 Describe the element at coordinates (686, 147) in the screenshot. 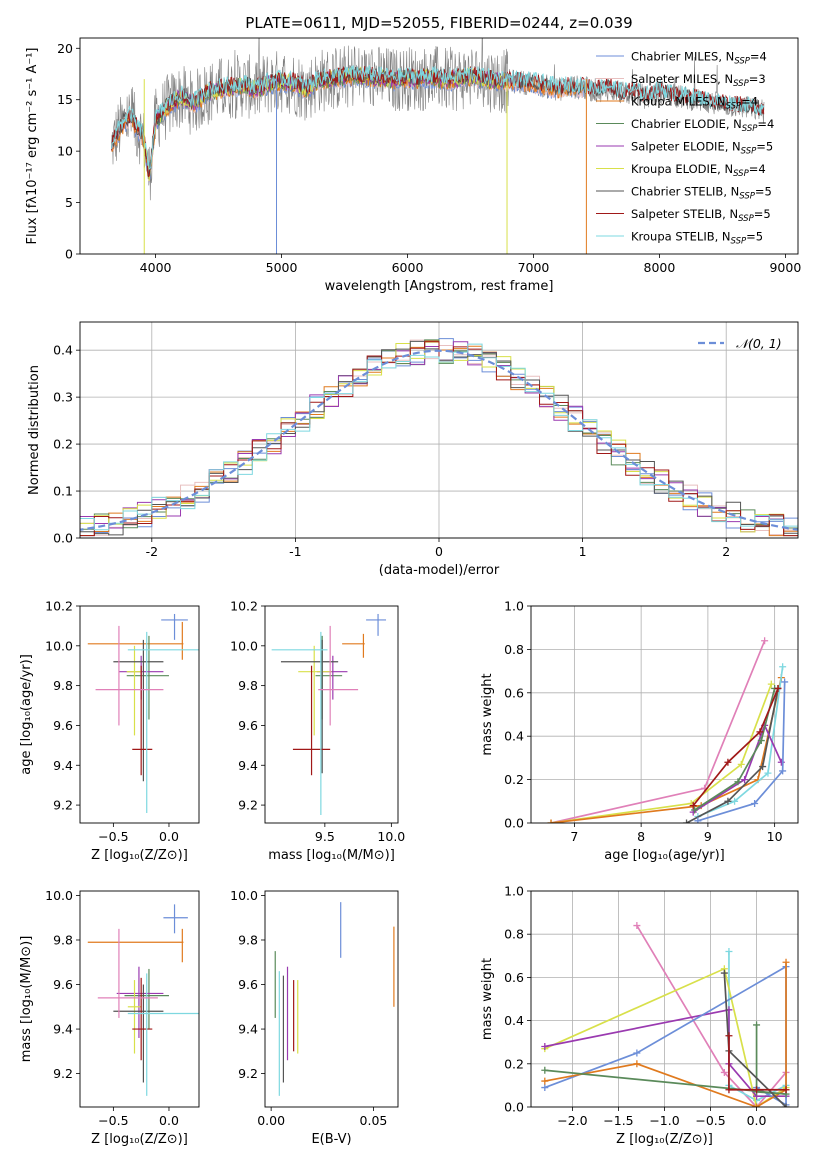

I see `legend-label-main: Salpeter ELODIE, N` at that location.